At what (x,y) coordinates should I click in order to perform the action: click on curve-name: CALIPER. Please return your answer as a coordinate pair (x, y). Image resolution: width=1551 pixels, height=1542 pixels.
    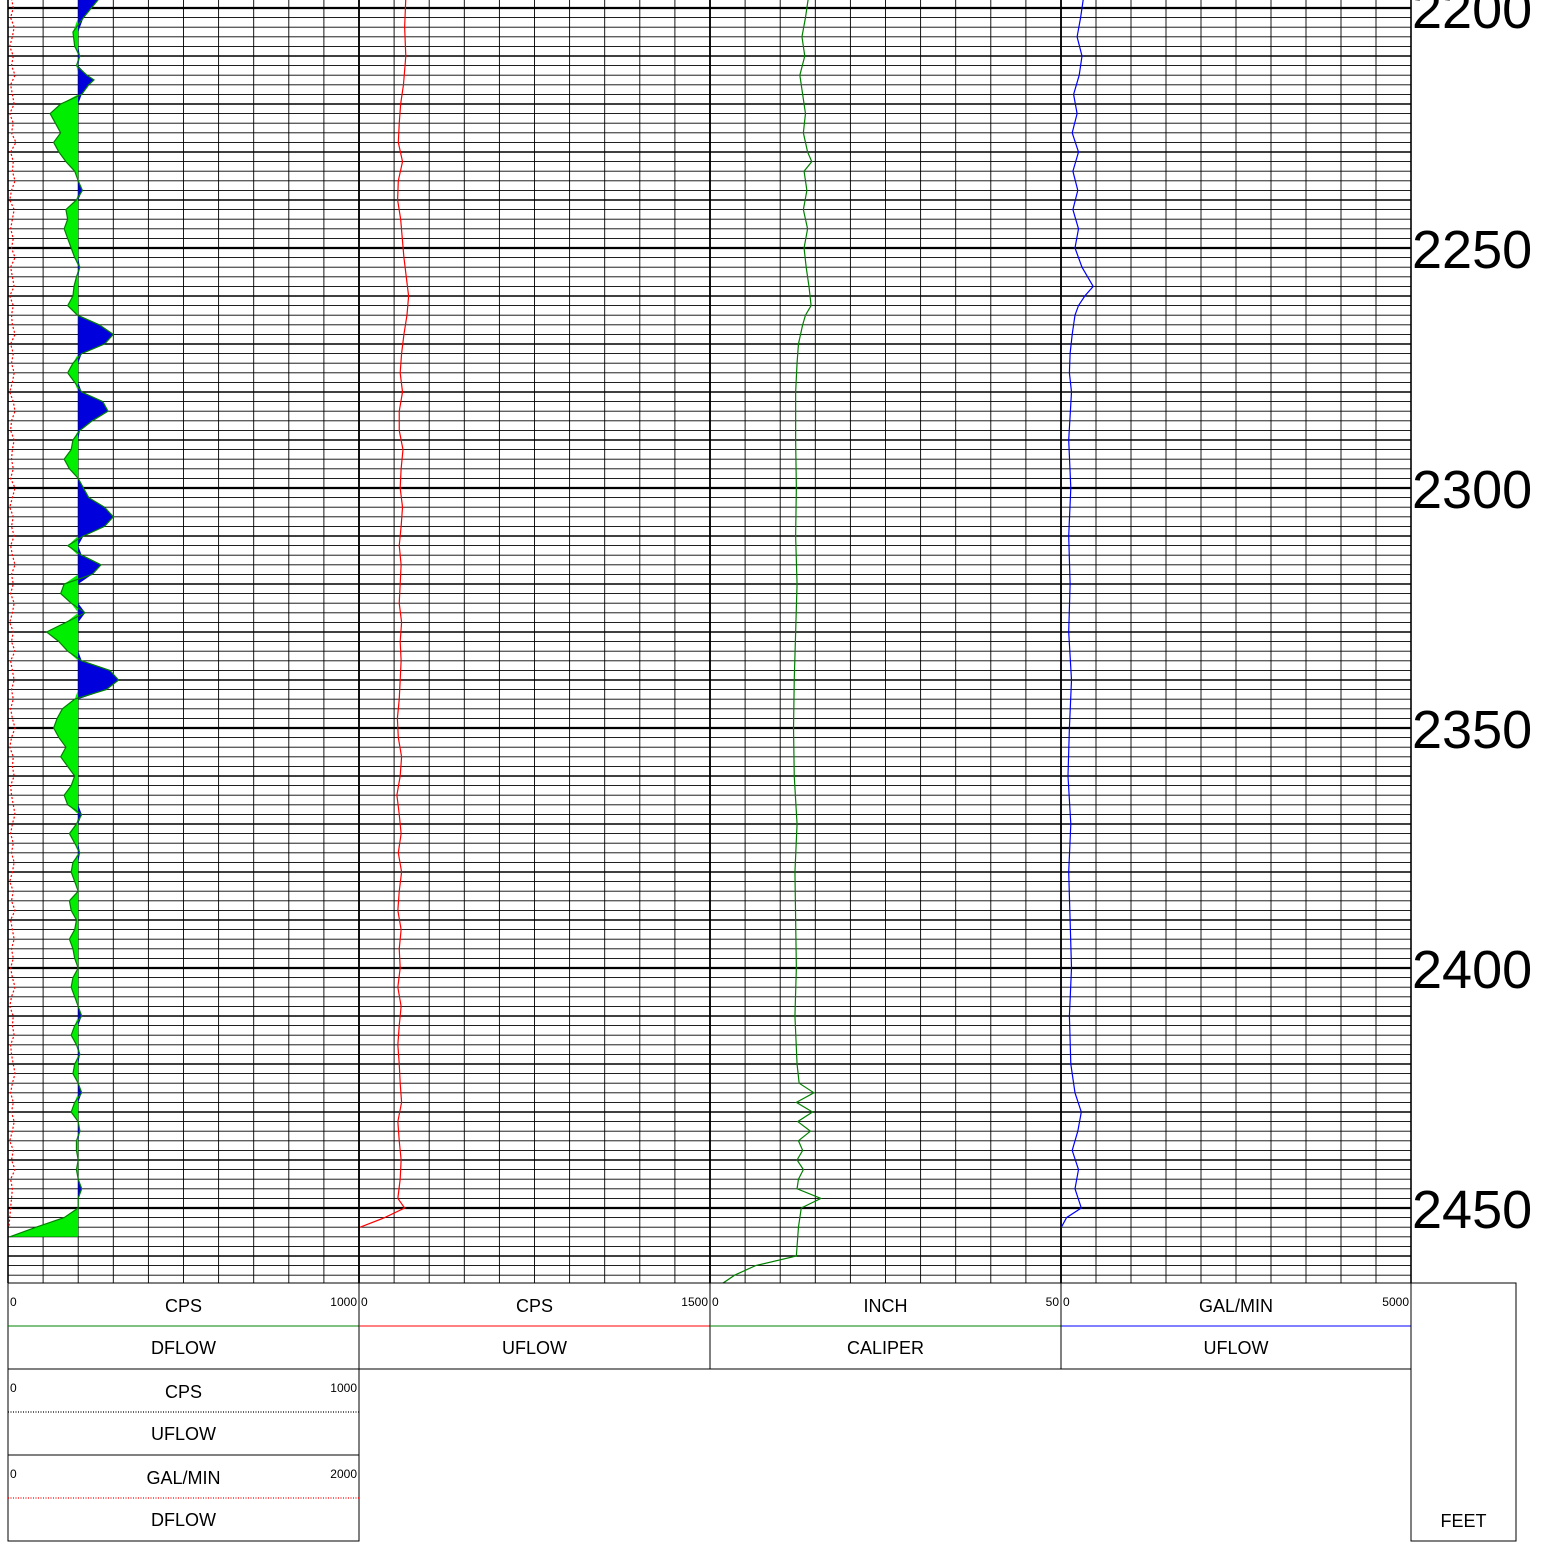
    Looking at the image, I should click on (885, 1348).